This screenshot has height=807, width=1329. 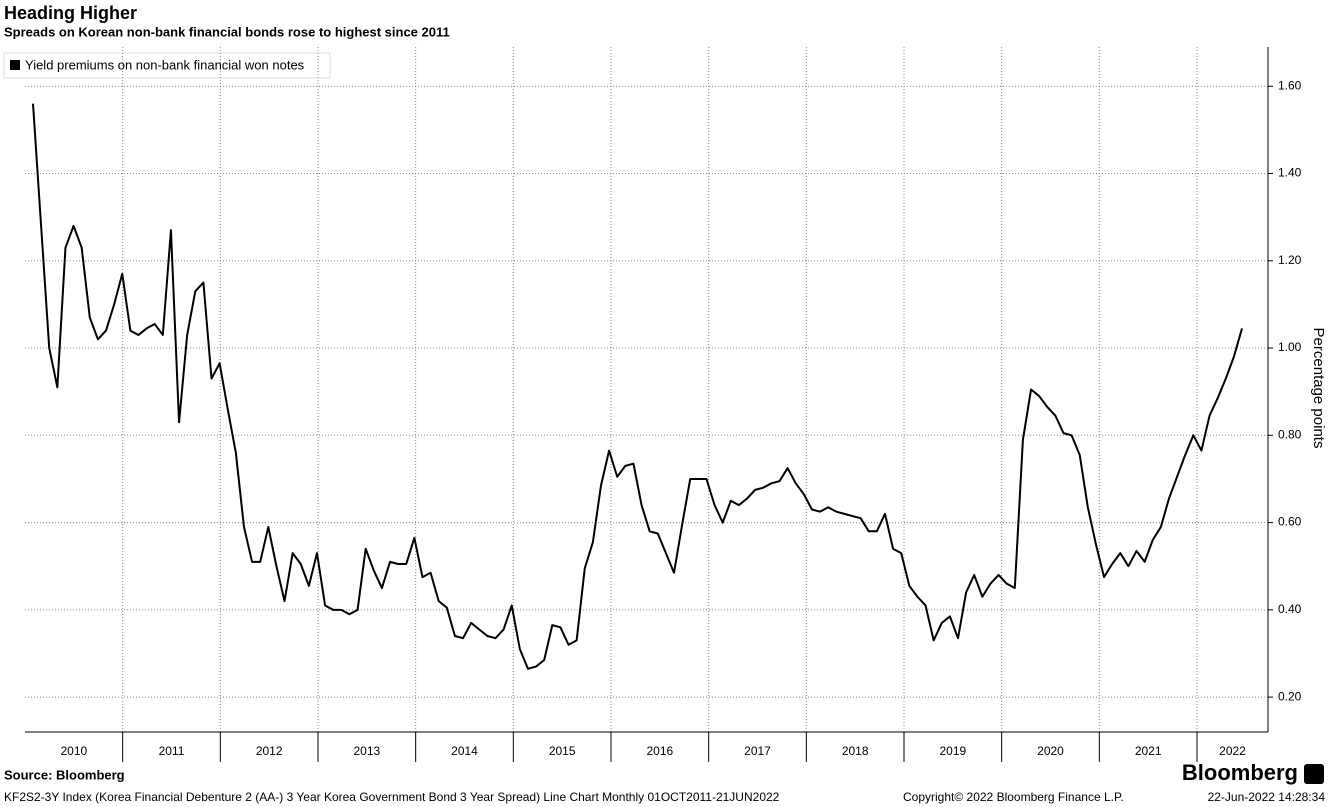 What do you see at coordinates (172, 751) in the screenshot?
I see `x-tick-label: 2011` at bounding box center [172, 751].